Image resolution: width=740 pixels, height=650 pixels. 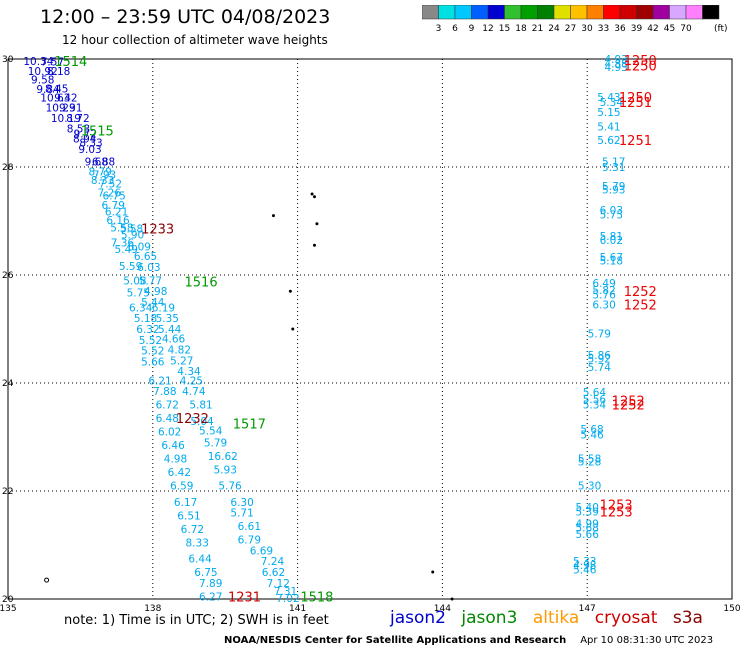 I want to click on color-scale-label: 36, so click(x=620, y=28).